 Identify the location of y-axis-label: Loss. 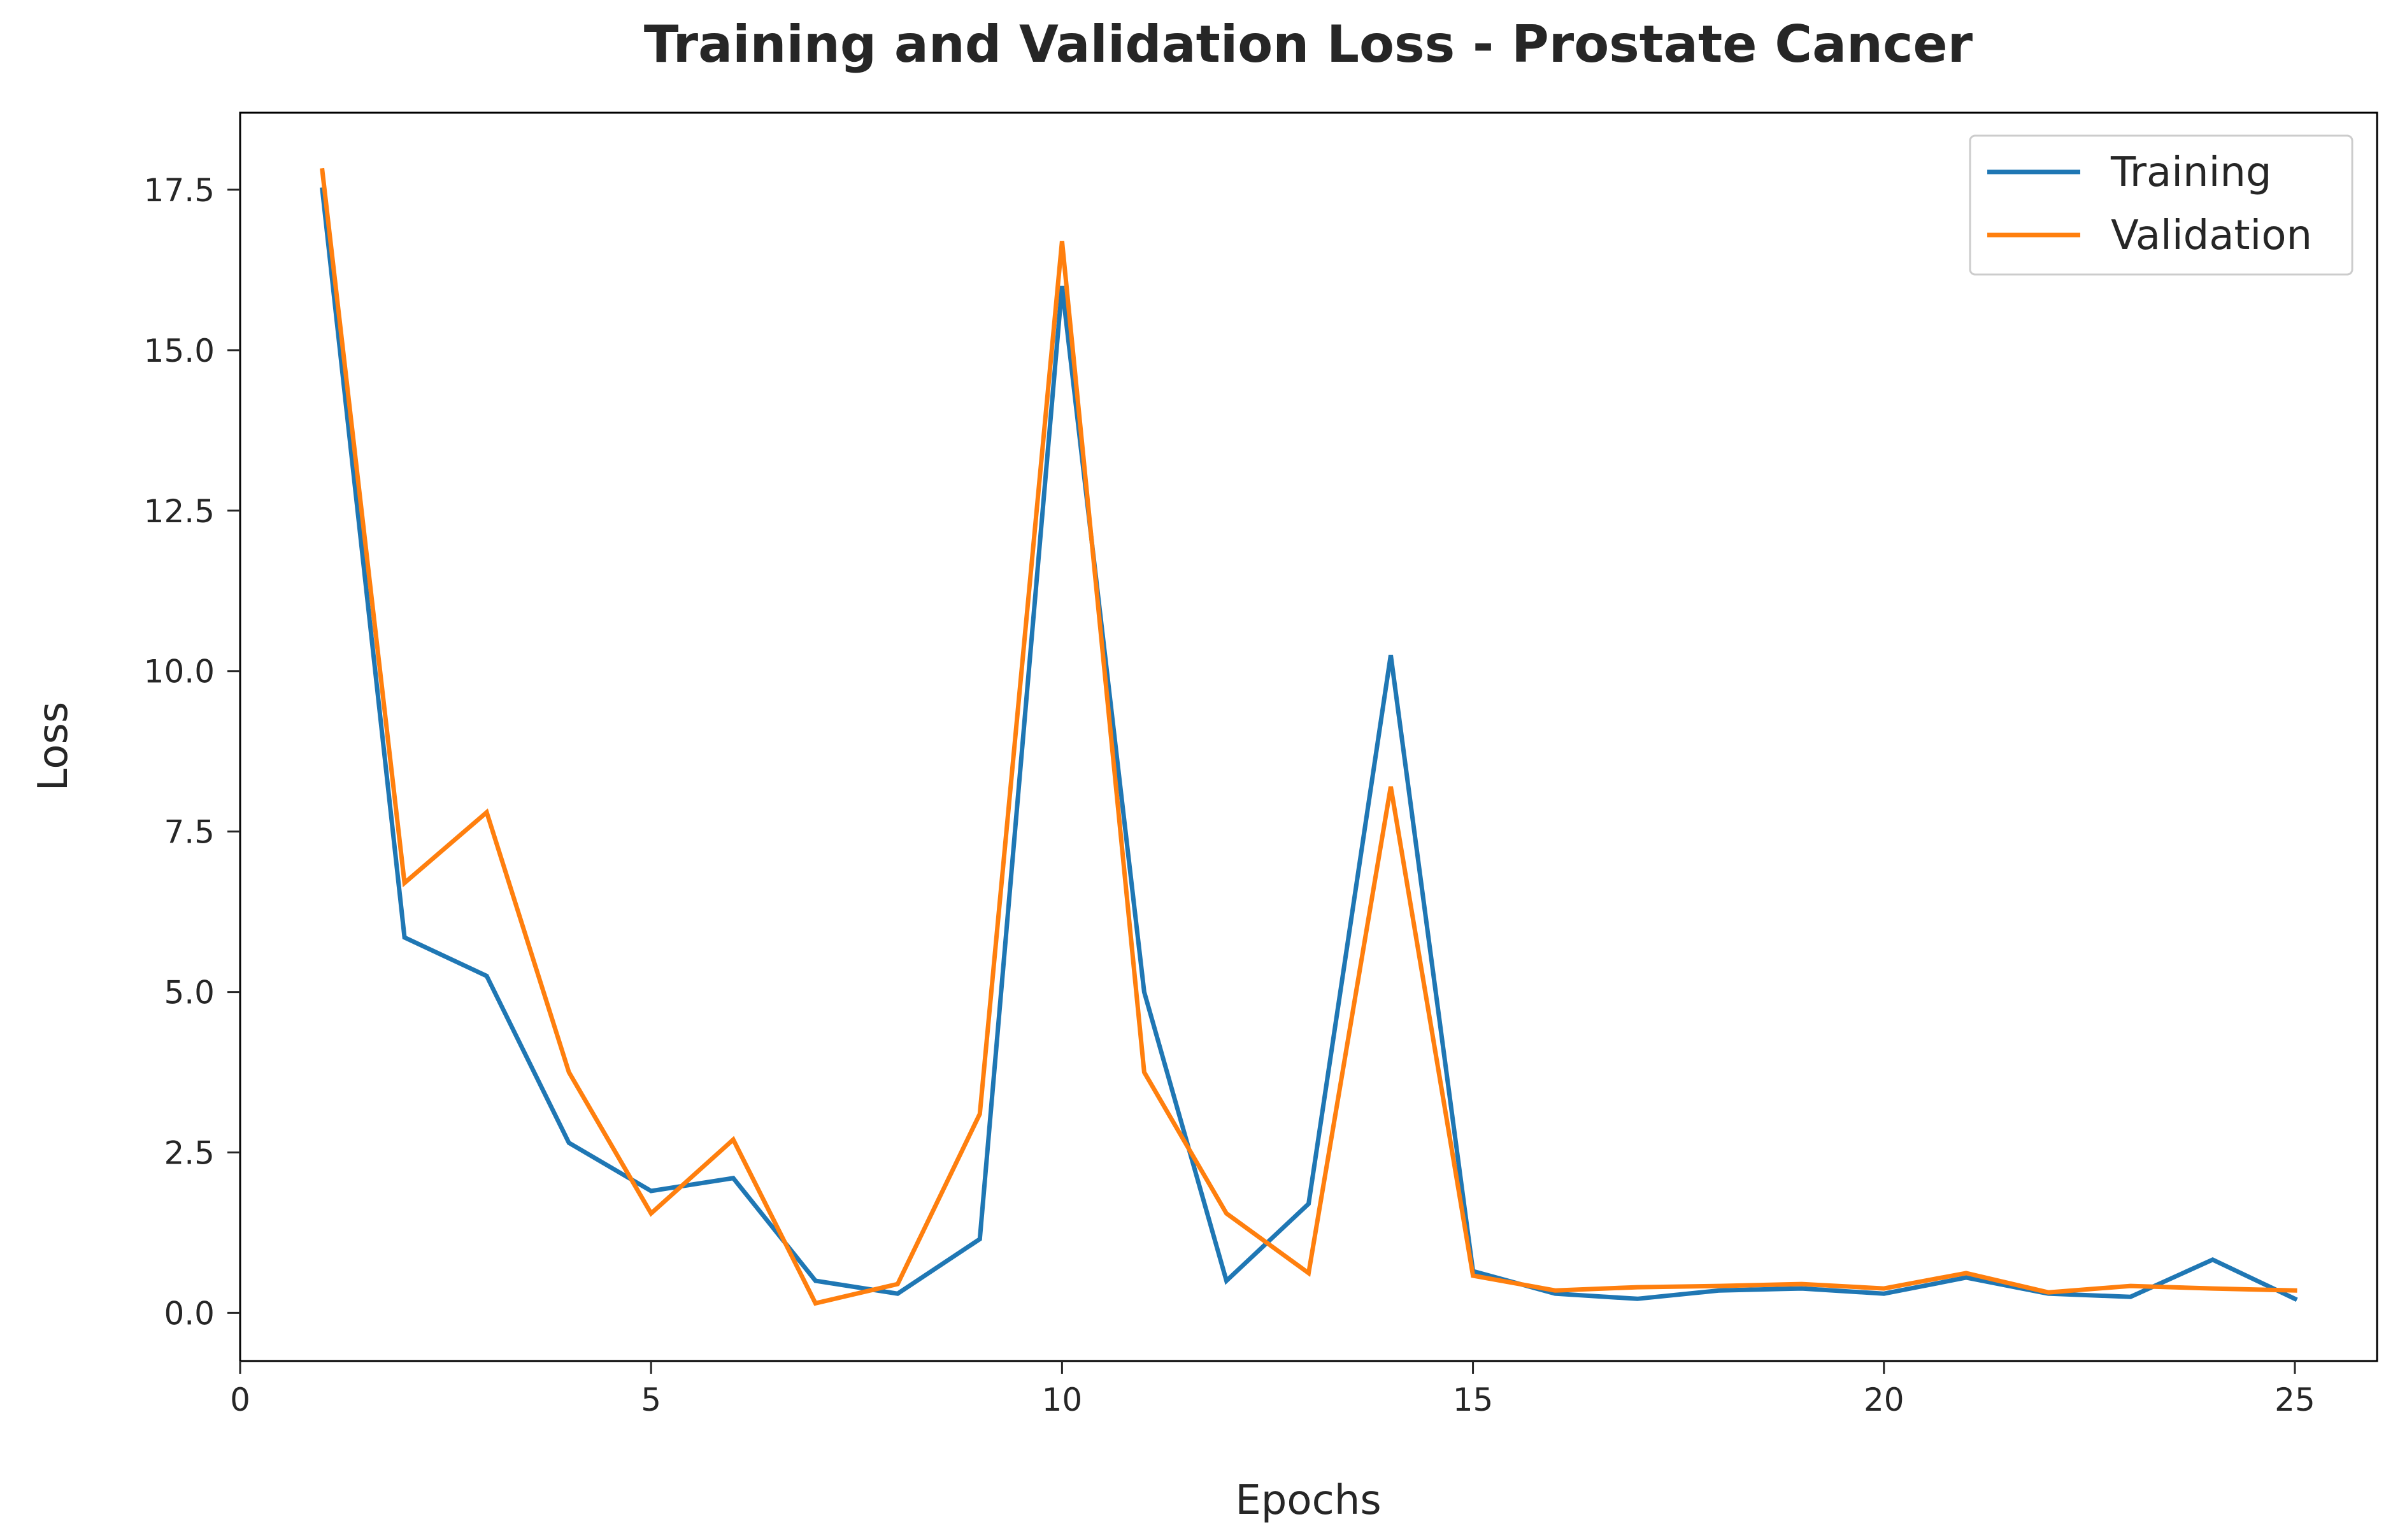
(54, 746).